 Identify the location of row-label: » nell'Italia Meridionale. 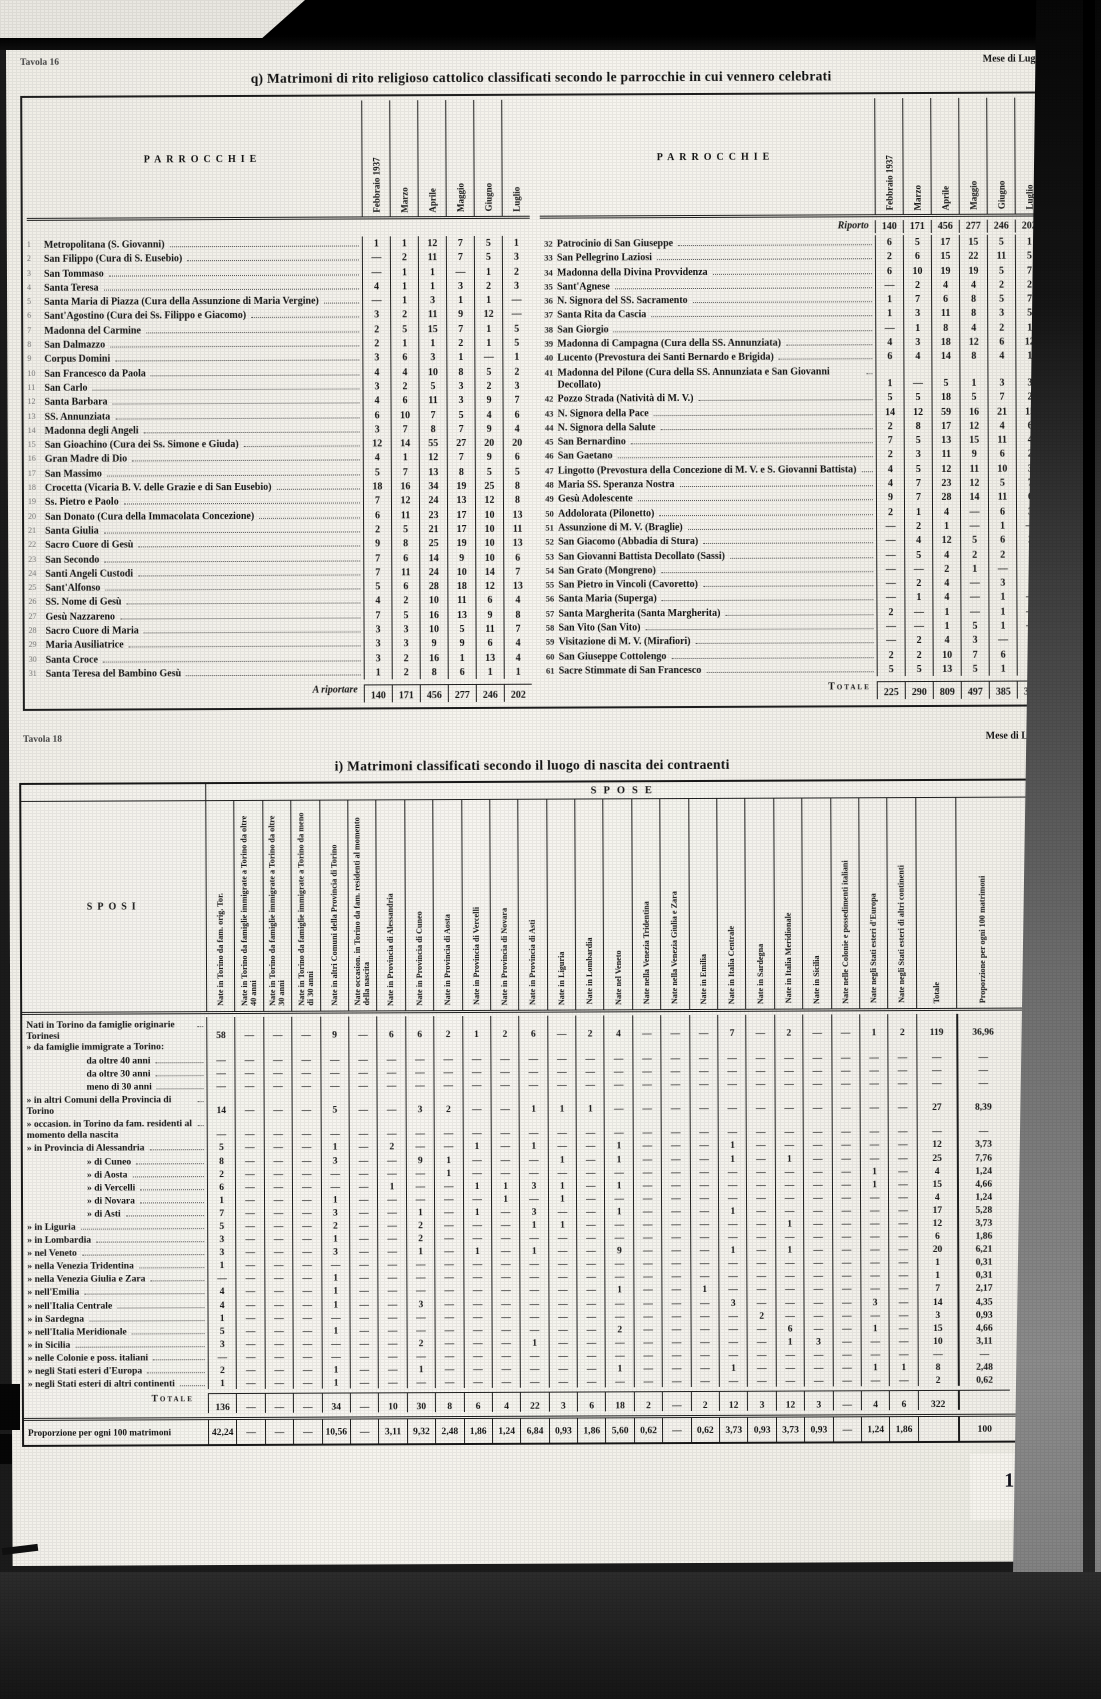
(77, 1332).